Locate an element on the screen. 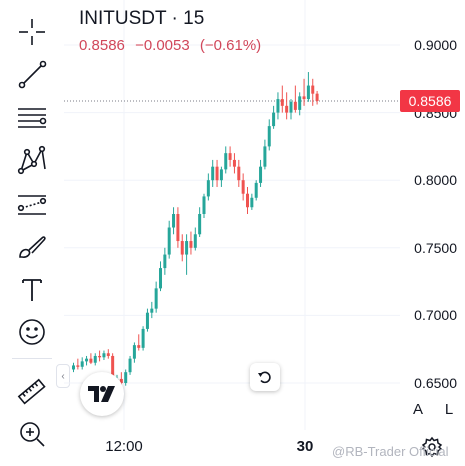  reset-icon is located at coordinates (264, 377).